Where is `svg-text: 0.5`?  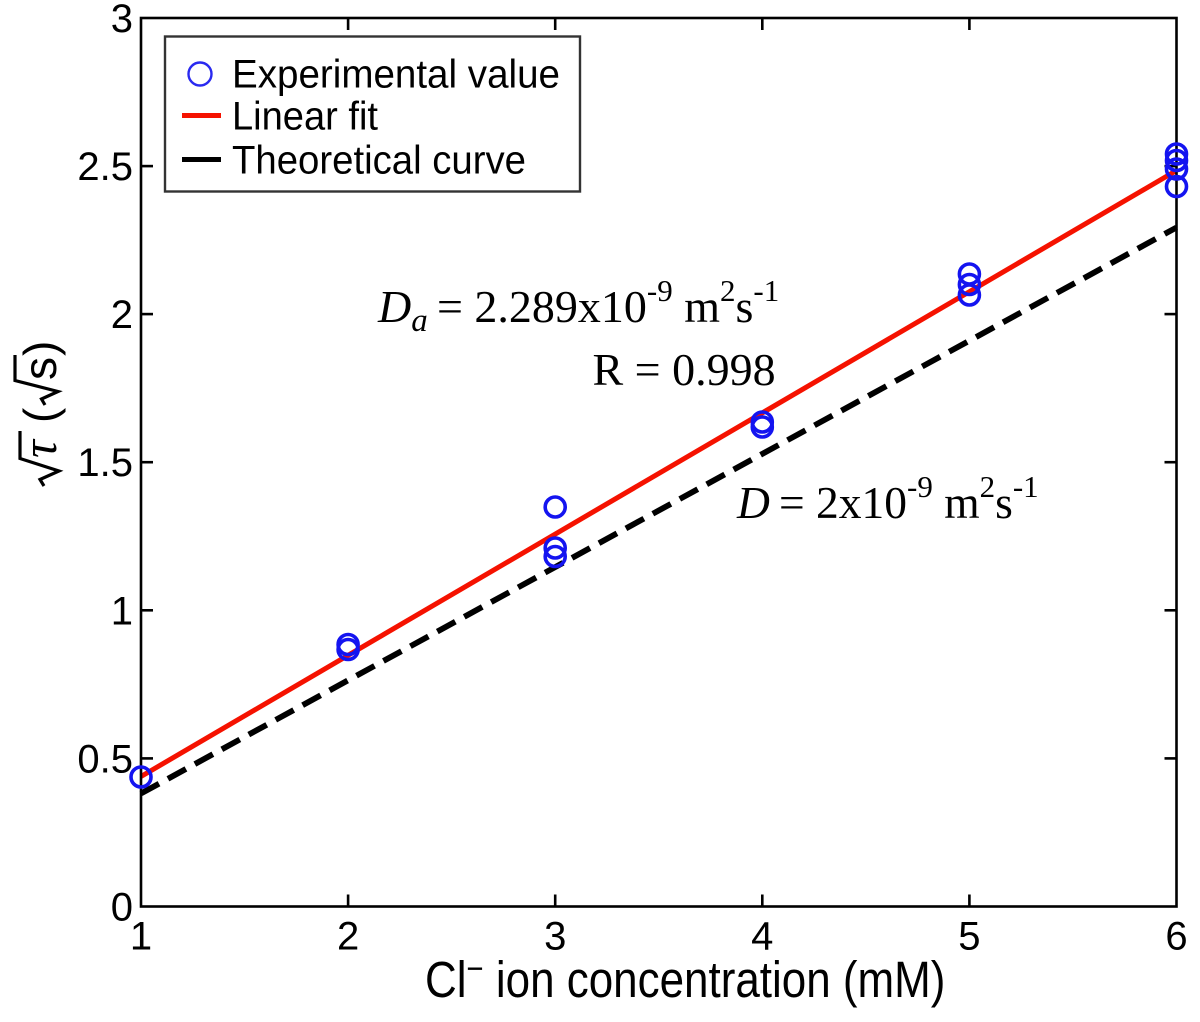
svg-text: 0.5 is located at coordinates (105, 759).